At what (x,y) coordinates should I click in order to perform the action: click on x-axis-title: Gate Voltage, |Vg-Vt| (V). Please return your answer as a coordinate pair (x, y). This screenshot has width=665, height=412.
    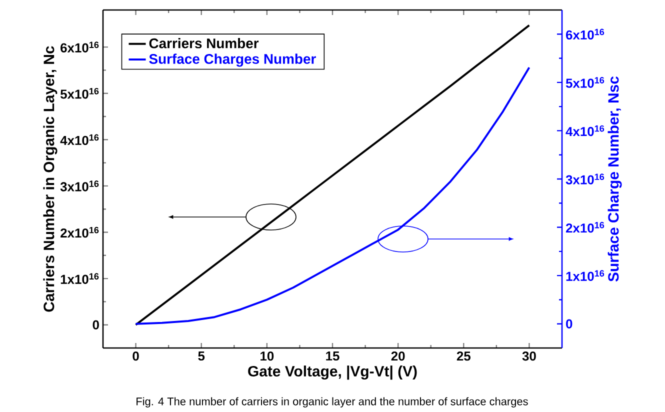
    Looking at the image, I should click on (332, 373).